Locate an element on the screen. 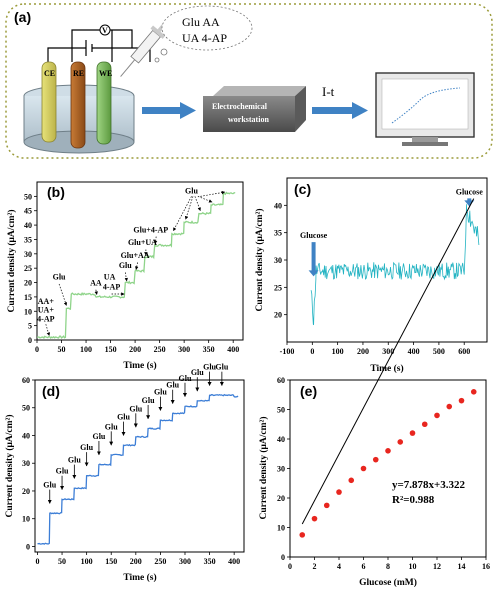 The width and height of the screenshot is (500, 592). bubble-line-2: UA 4-AP is located at coordinates (204, 38).